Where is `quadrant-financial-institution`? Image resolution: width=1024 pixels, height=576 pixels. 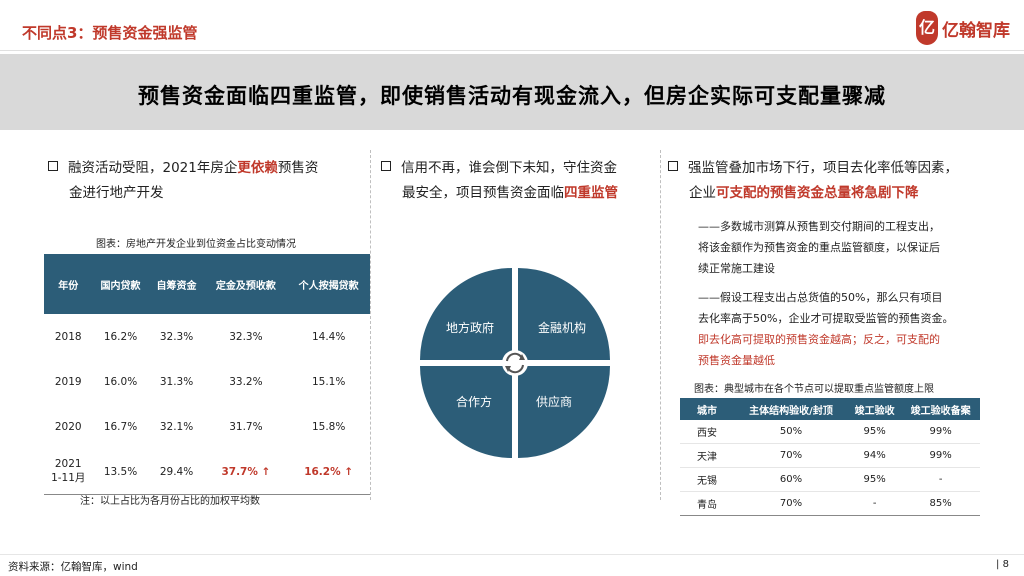
quadrant-financial-institution is located at coordinates (564, 314).